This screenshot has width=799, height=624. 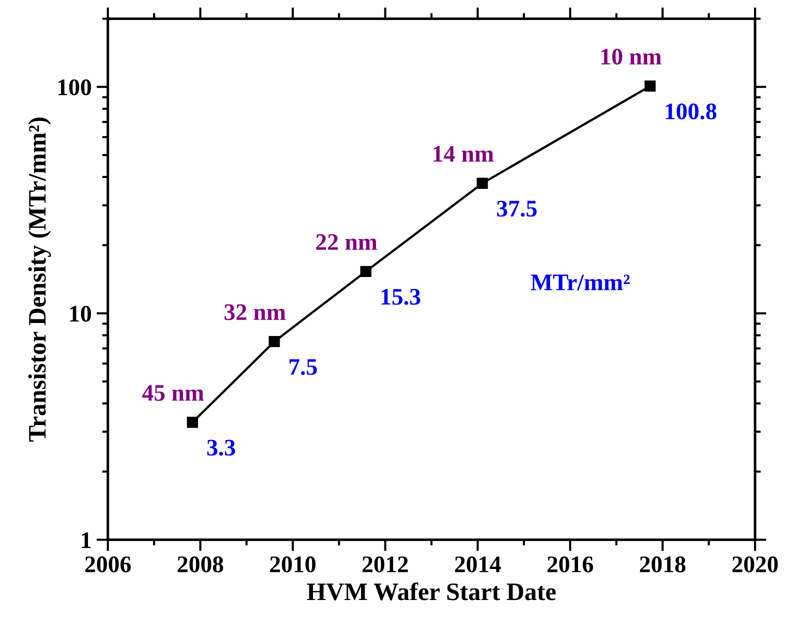 What do you see at coordinates (293, 564) in the screenshot?
I see `x-tick-label: 2010` at bounding box center [293, 564].